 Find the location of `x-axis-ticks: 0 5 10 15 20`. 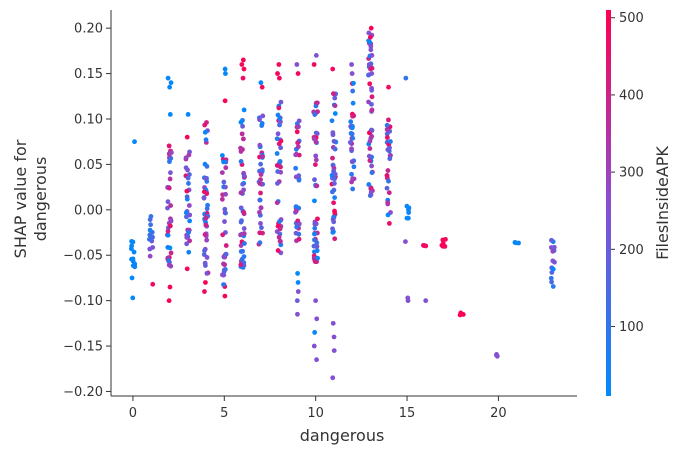

x-axis-ticks: 0 5 10 15 20 is located at coordinates (318, 408).